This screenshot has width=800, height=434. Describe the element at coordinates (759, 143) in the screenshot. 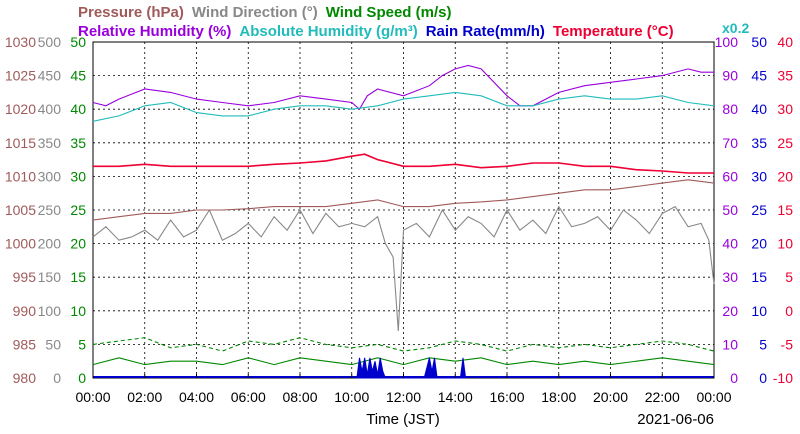

I see `tick-rain: 35` at that location.